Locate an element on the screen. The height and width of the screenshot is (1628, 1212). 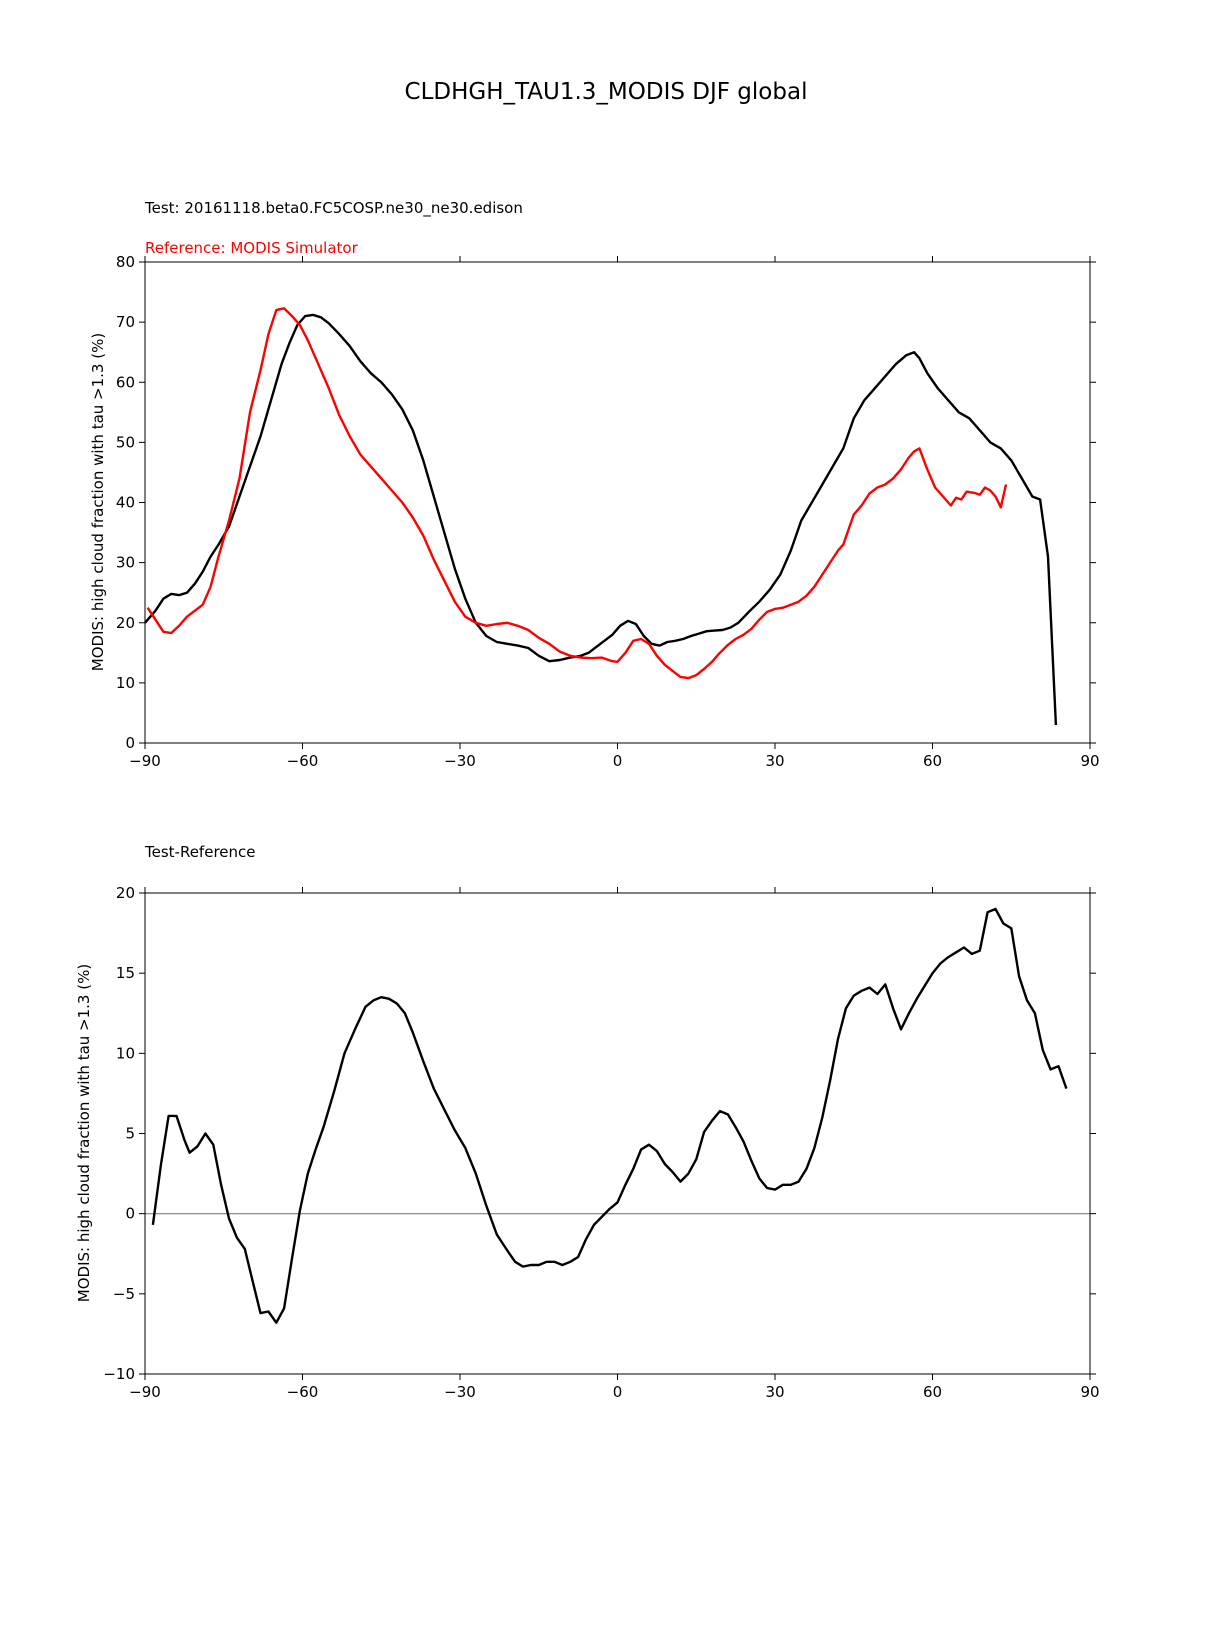
bottom-chart-ytick-label: 15 is located at coordinates (125, 973).